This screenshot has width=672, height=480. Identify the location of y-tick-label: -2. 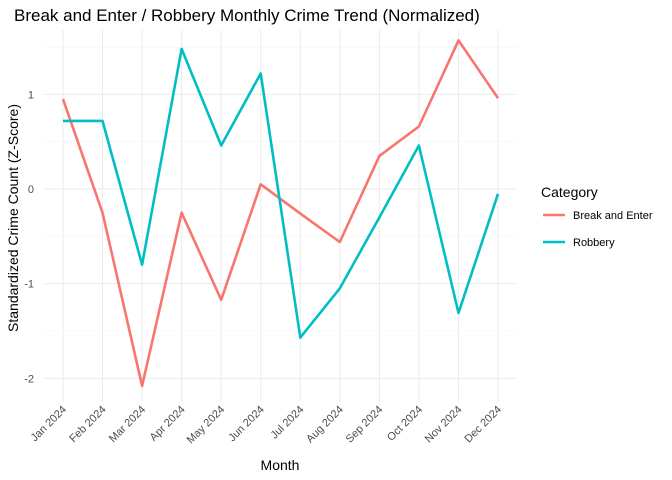
(29, 379).